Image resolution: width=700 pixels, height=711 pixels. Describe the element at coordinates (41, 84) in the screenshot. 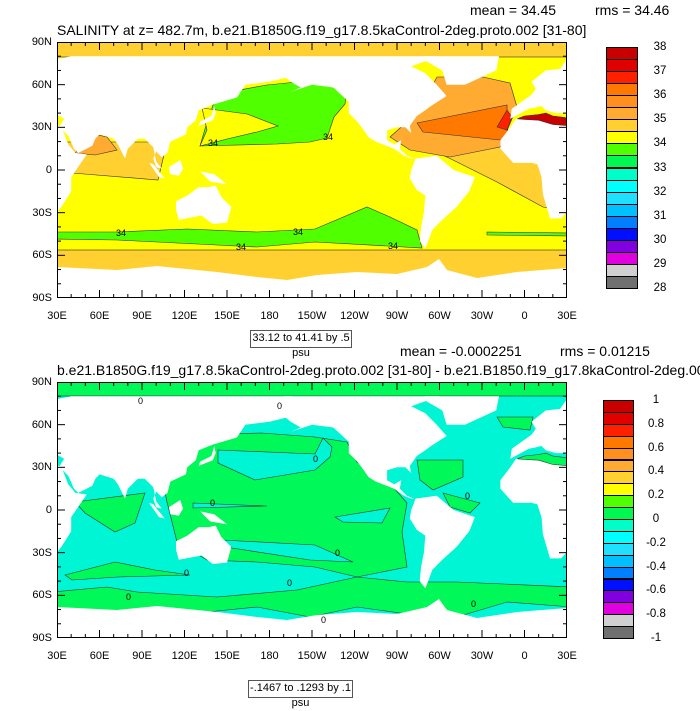

I see `latitude-label: 60N` at that location.